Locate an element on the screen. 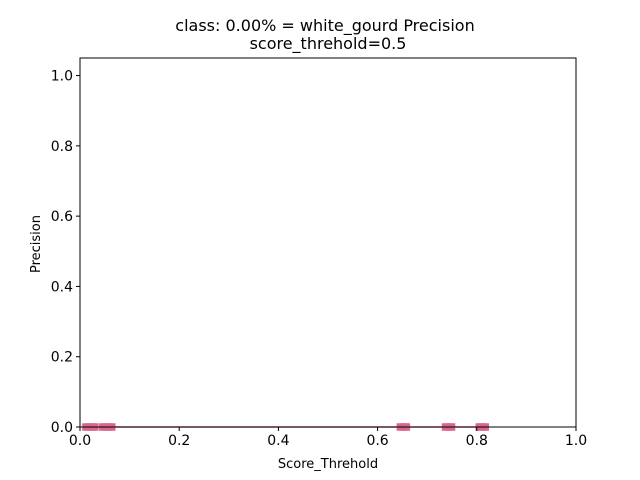 Image resolution: width=640 pixels, height=480 pixels. y-tick-label: 0.2 is located at coordinates (62, 358).